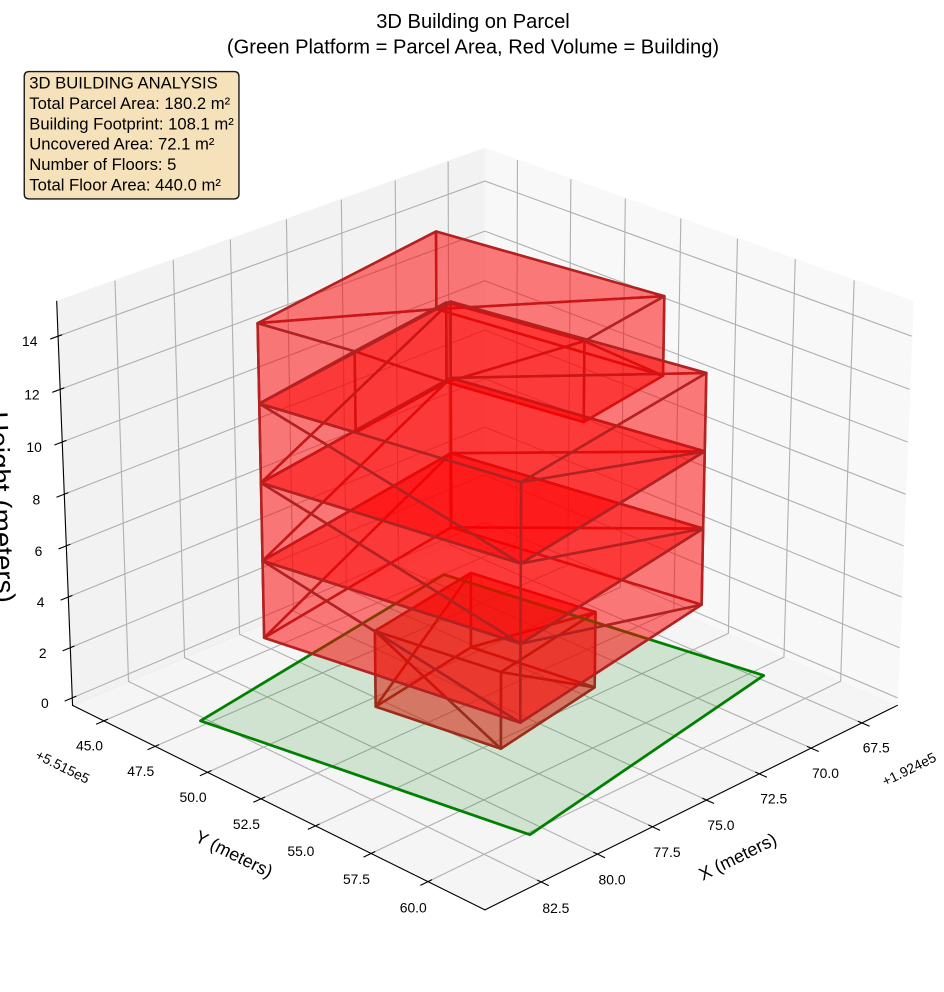 The width and height of the screenshot is (944, 992). What do you see at coordinates (876, 747) in the screenshot?
I see `svg-text: 67.5` at bounding box center [876, 747].